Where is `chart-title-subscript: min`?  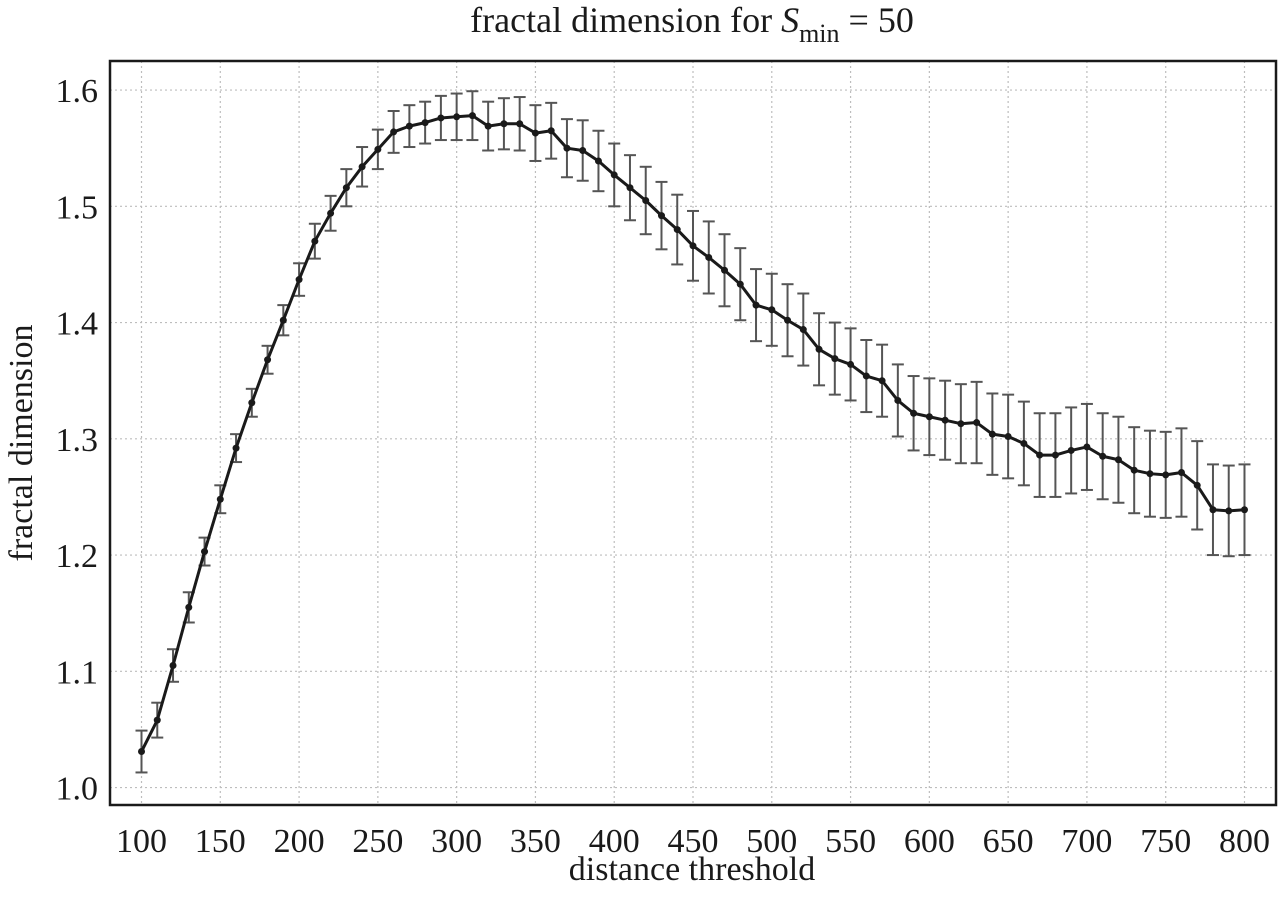 chart-title-subscript: min is located at coordinates (819, 33).